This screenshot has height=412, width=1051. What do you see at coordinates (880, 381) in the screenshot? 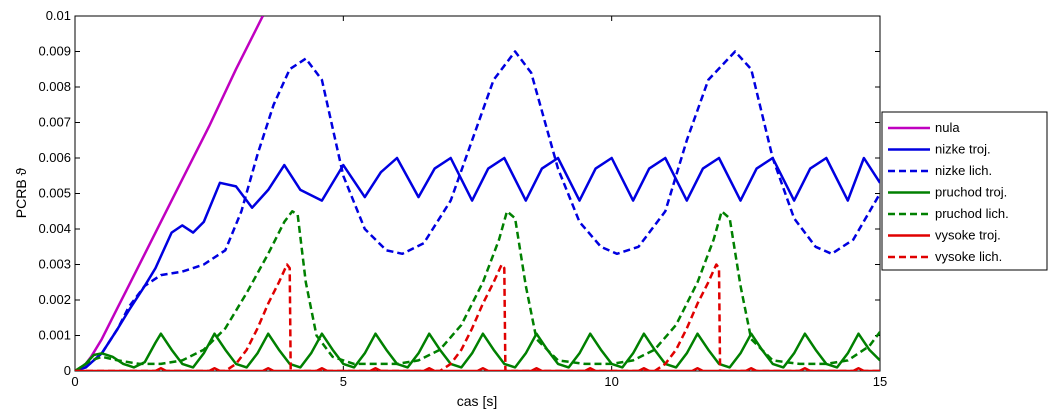
I see `x-tick-label: 15` at bounding box center [880, 381].